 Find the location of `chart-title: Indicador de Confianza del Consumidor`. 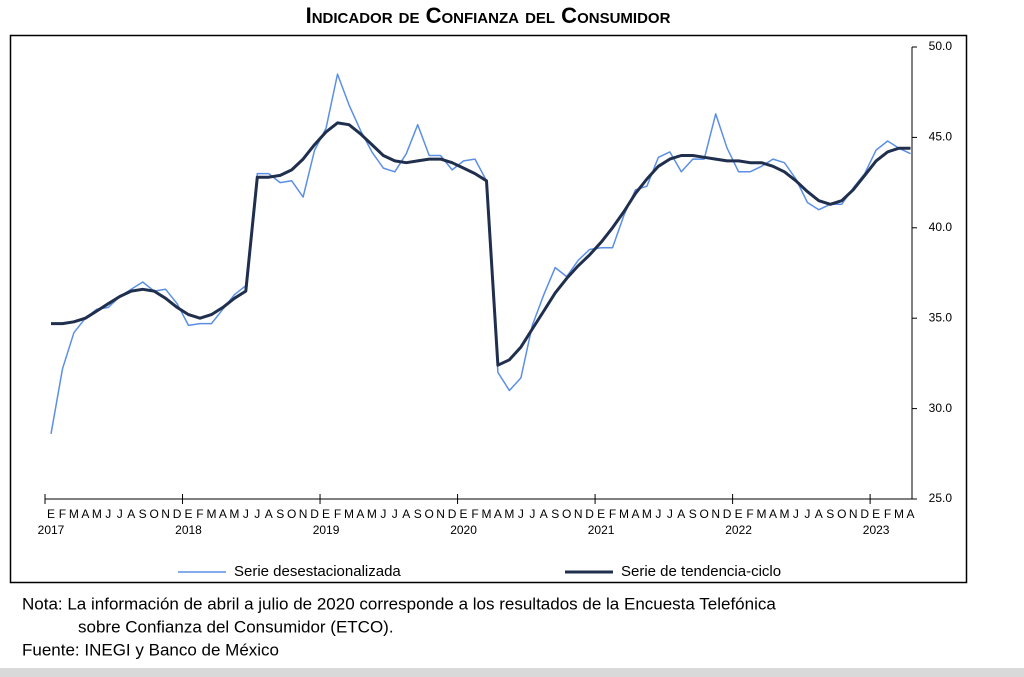

chart-title: Indicador de Confianza del Consumidor is located at coordinates (488, 15).